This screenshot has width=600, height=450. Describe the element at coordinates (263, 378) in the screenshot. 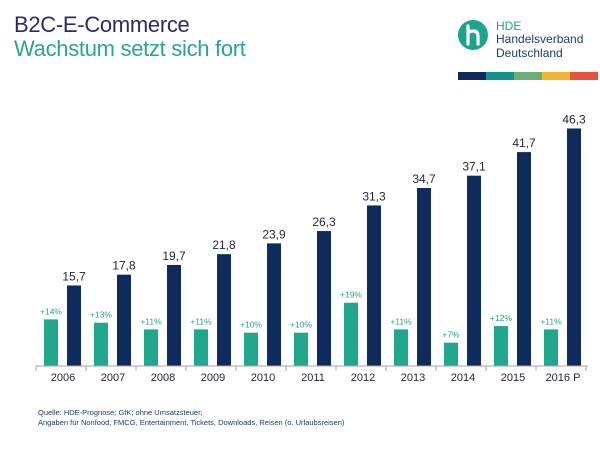

I see `x-axis-label: 2010` at that location.